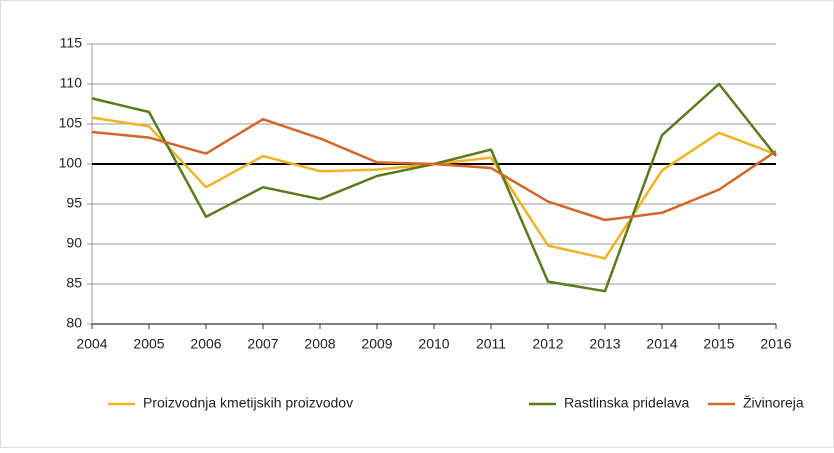  Describe the element at coordinates (71, 123) in the screenshot. I see `y-tick-label: 105` at that location.